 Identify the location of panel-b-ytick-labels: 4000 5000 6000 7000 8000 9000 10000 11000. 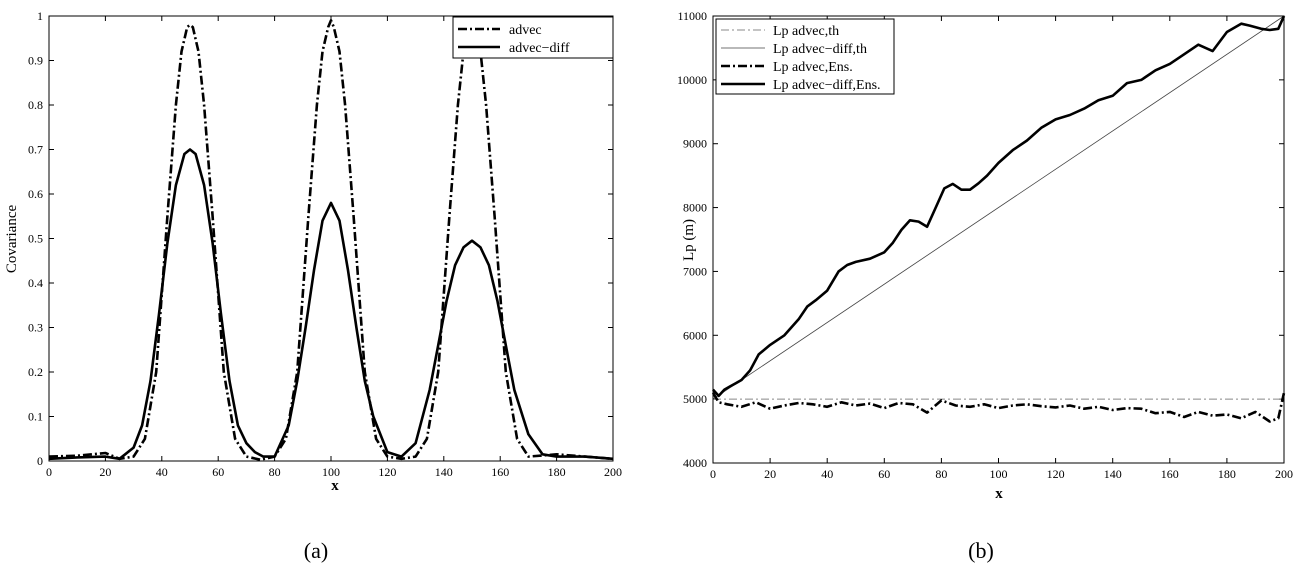
(692, 239).